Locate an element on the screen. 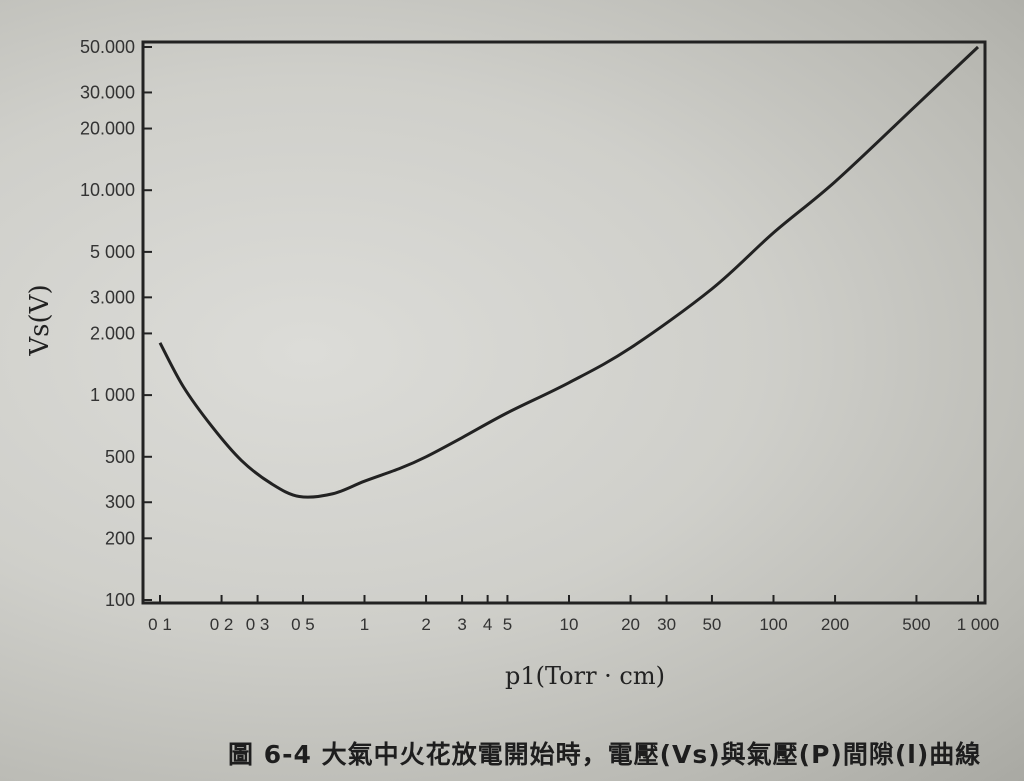 This screenshot has height=781, width=1024. x-tick-label: 0 5 is located at coordinates (303, 624).